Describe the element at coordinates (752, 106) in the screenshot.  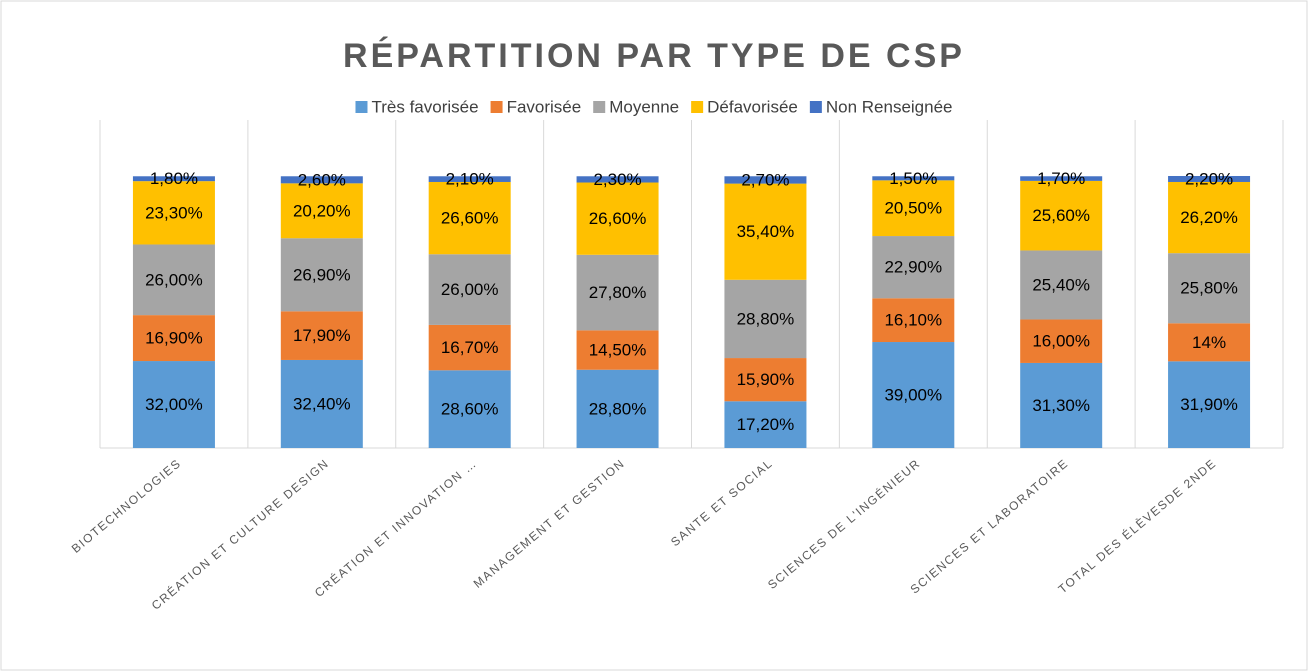
I see `legend-label: Défavorisée` at that location.